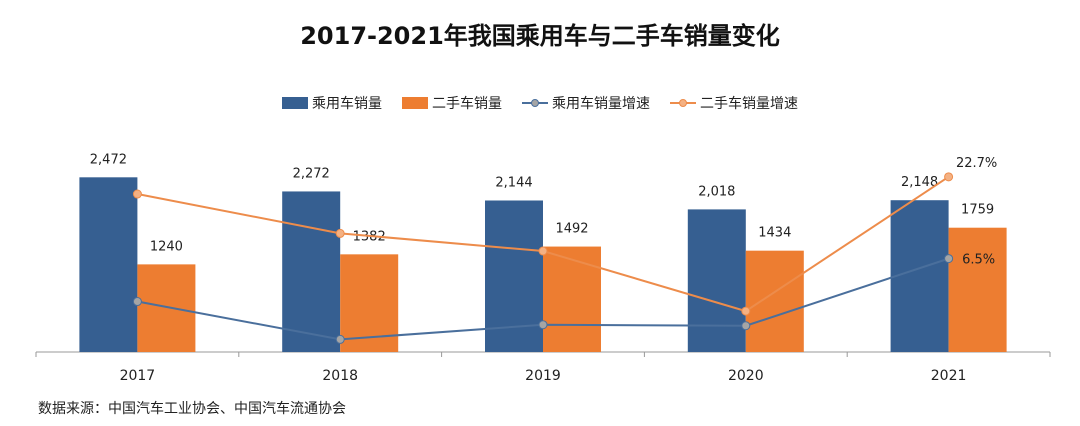 This screenshot has height=426, width=1080. Describe the element at coordinates (415, 103) in the screenshot. I see `legend-swatch-used` at that location.